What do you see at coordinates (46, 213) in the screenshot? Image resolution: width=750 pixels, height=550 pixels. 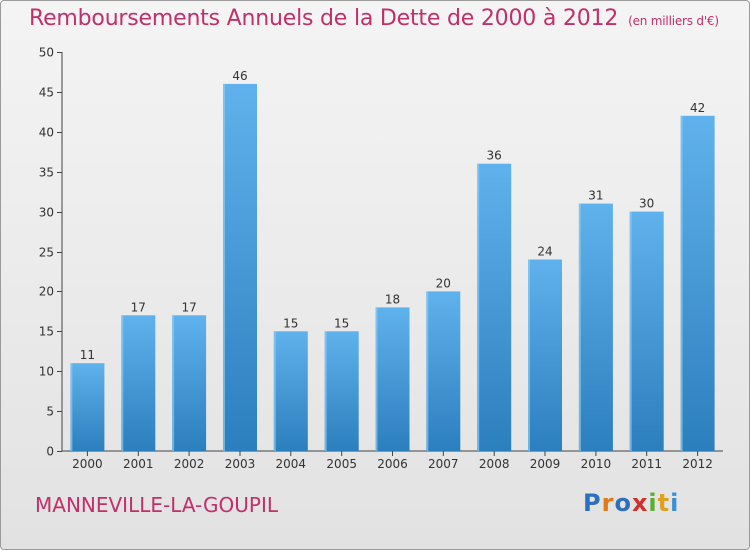 I see `y-tick-label: 30` at bounding box center [46, 213].